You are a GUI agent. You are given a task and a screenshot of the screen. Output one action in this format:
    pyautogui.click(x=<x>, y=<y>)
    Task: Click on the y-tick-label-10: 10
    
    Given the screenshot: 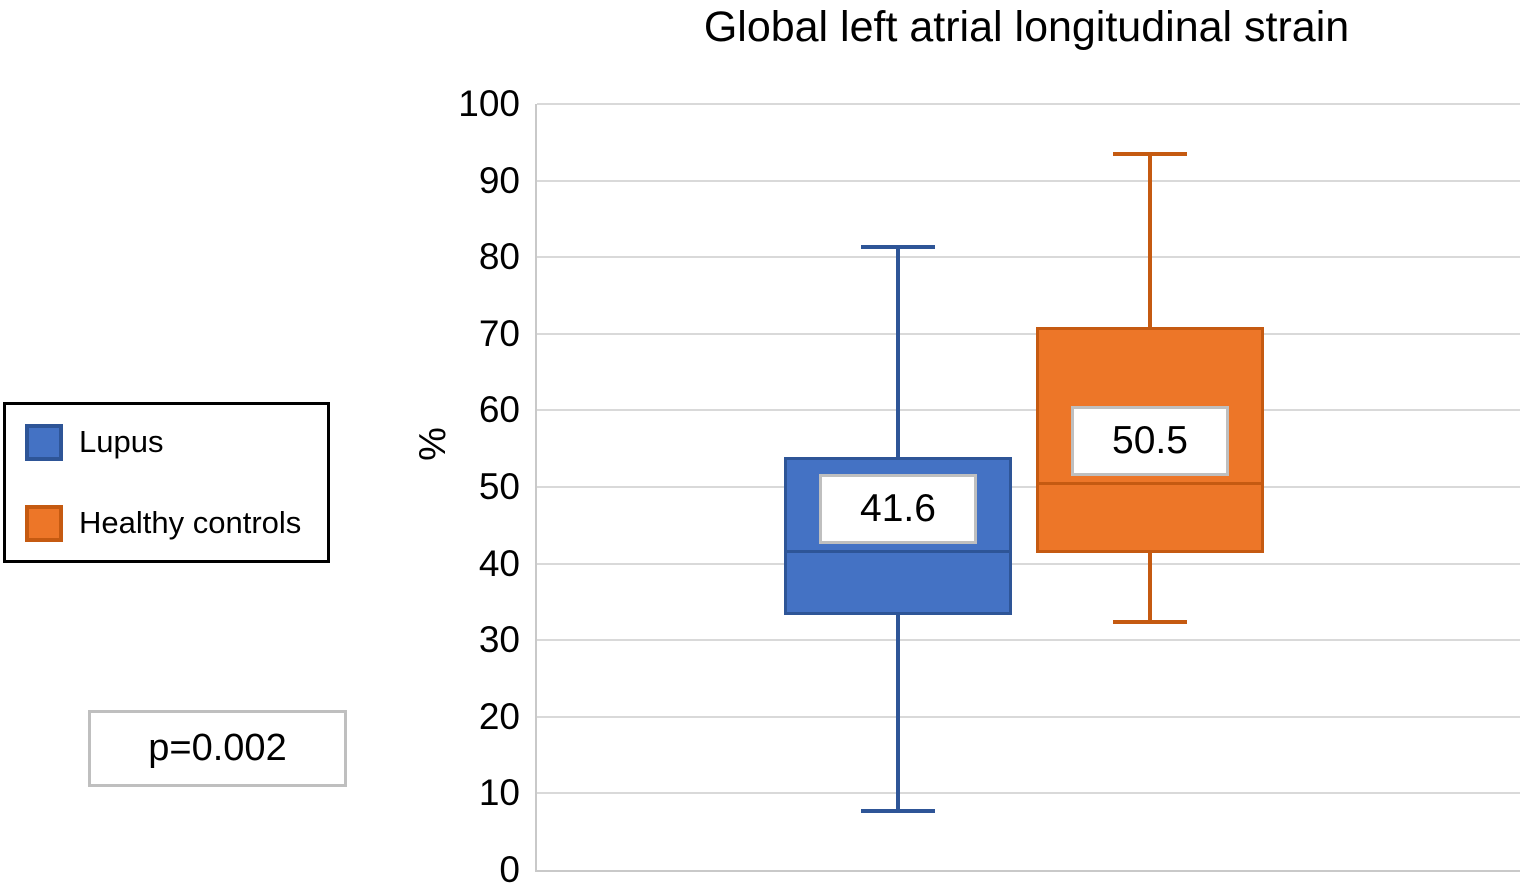 What is the action you would take?
    pyautogui.click(x=499, y=793)
    